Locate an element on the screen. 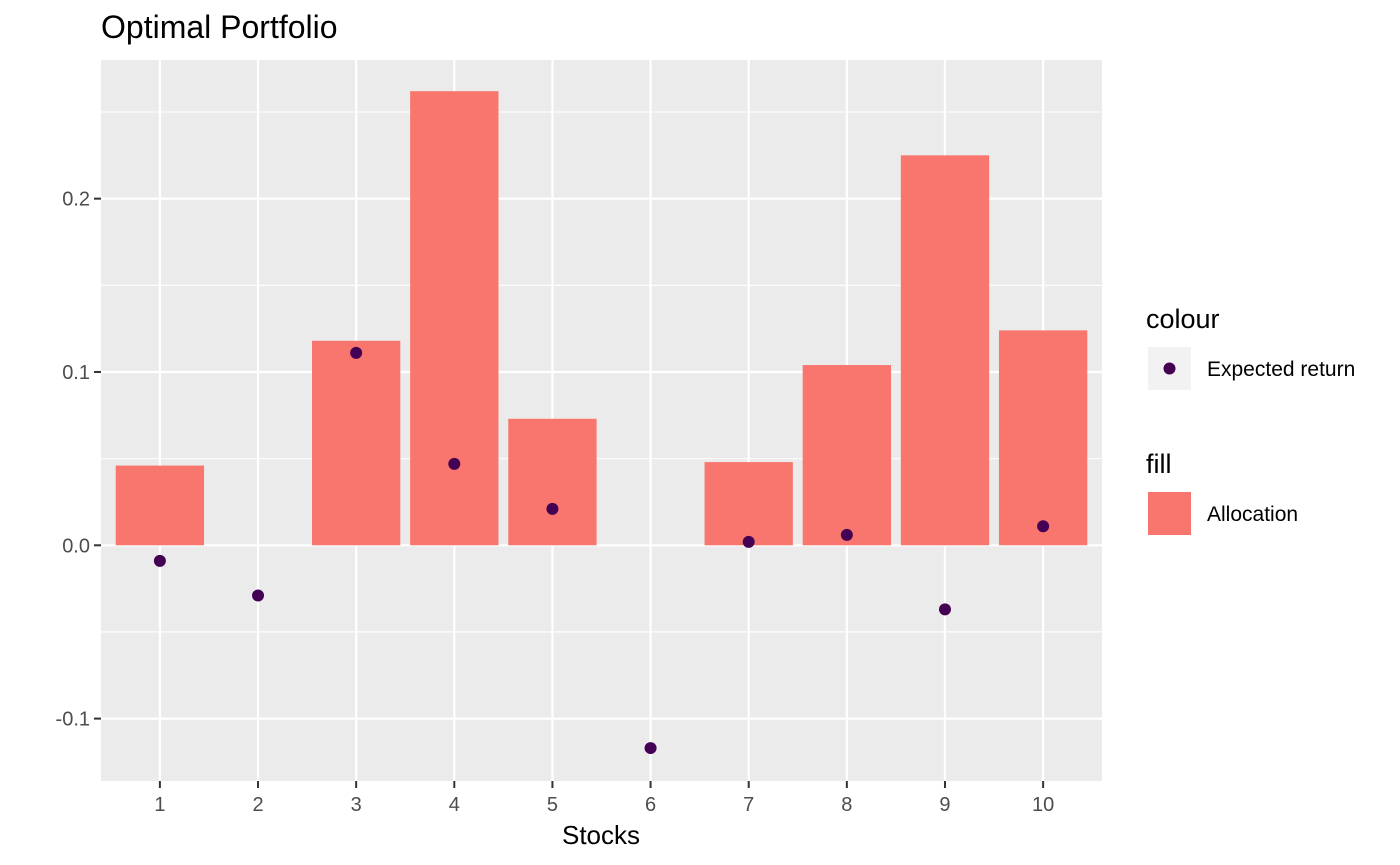  x-tick-label: 2 is located at coordinates (257, 805).